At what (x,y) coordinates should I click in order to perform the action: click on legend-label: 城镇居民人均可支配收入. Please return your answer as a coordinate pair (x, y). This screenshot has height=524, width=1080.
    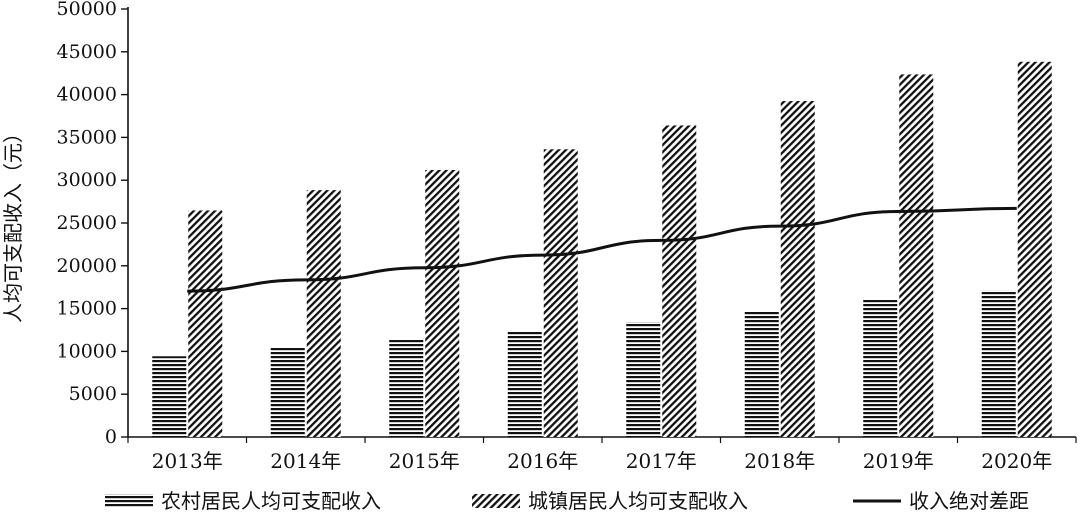
    Looking at the image, I should click on (638, 501).